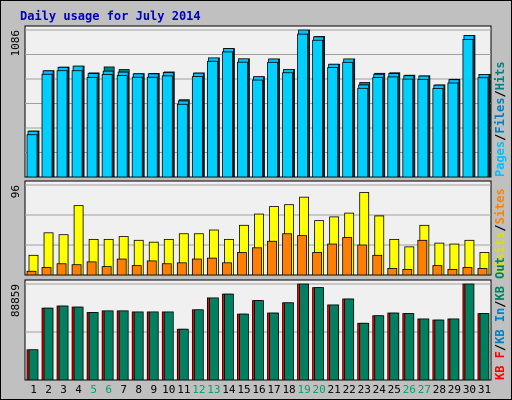  What do you see at coordinates (500, 206) in the screenshot?
I see `panel-visitors-legend-item: Sites` at bounding box center [500, 206].